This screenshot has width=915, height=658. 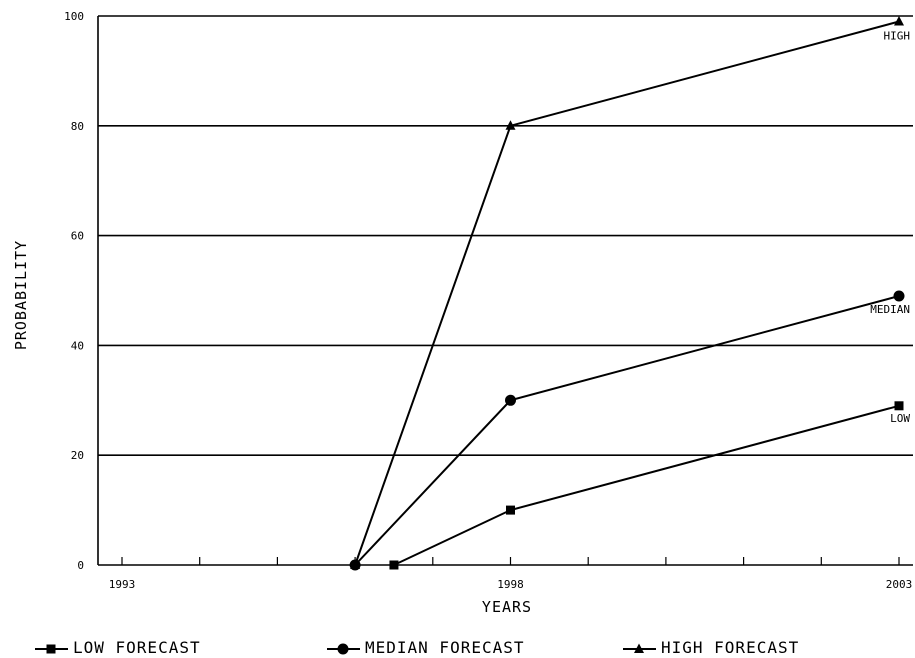 I want to click on legend-label: HIGH FORECAST, so click(x=730, y=647).